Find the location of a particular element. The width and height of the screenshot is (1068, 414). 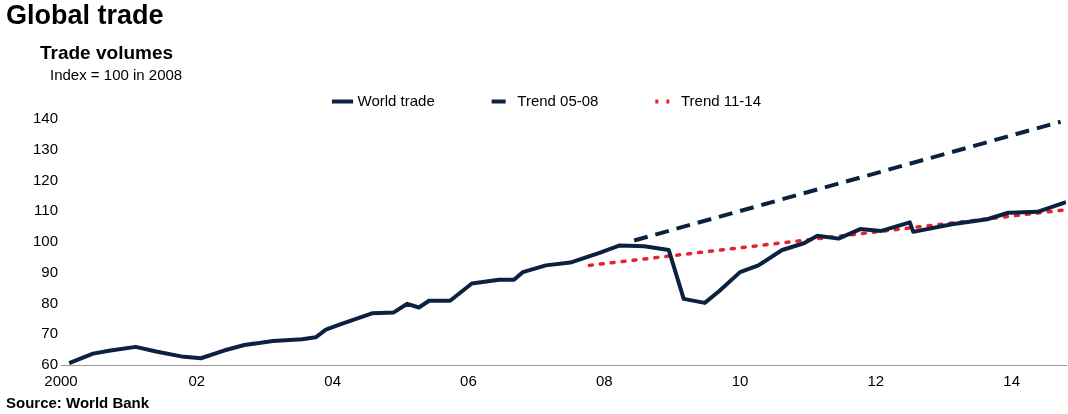

source-note: Source: World Bank is located at coordinates (78, 402).